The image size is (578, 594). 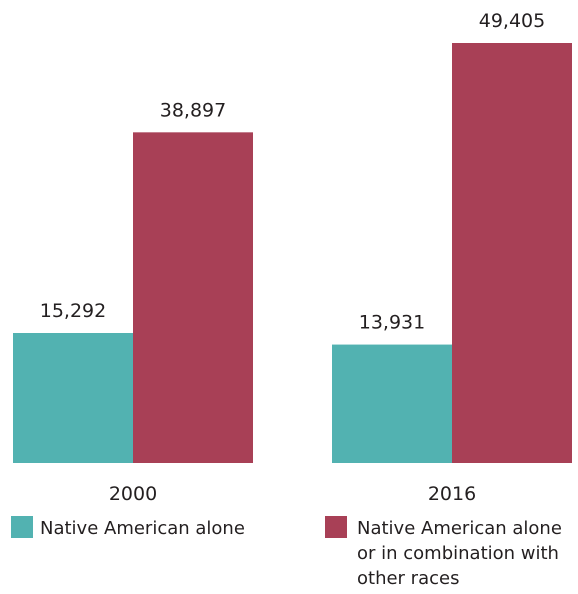 I want to click on data-label-2000-series-2: 38,897, so click(x=193, y=110).